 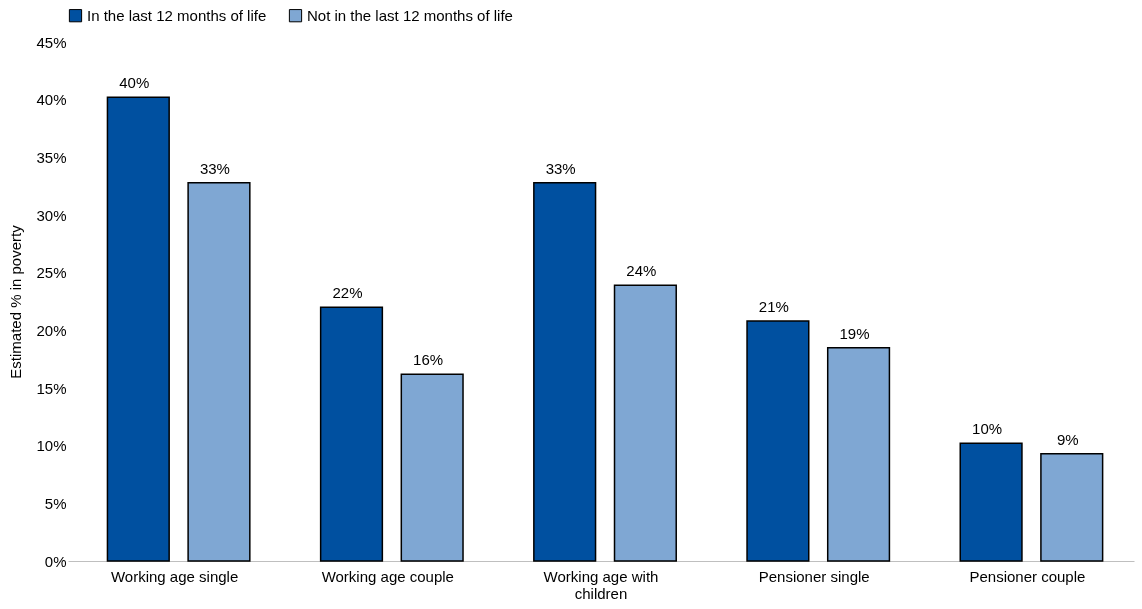 I want to click on data-label: 19%, so click(x=854, y=333).